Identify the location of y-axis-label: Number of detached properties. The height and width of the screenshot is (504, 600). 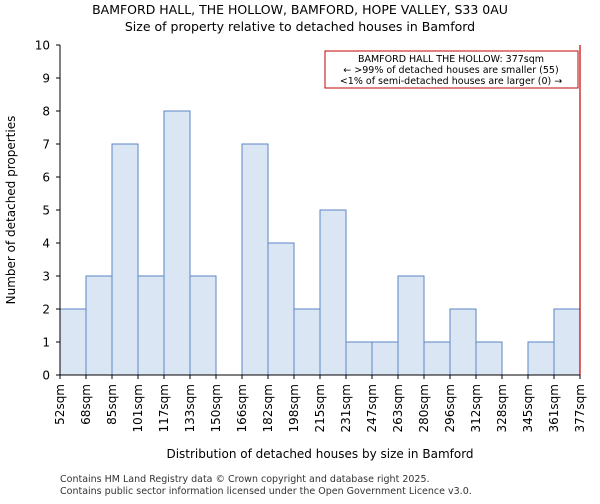
(11, 210).